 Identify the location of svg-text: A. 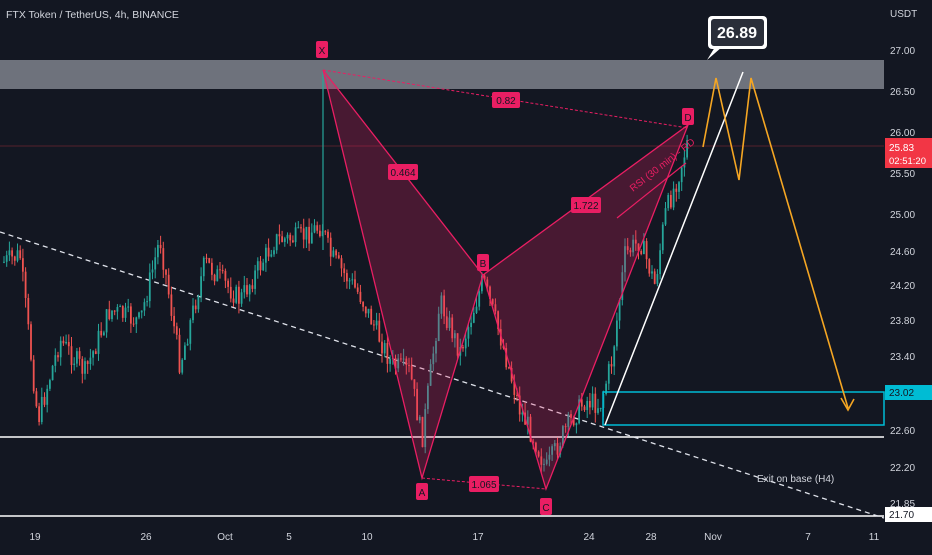
(422, 493).